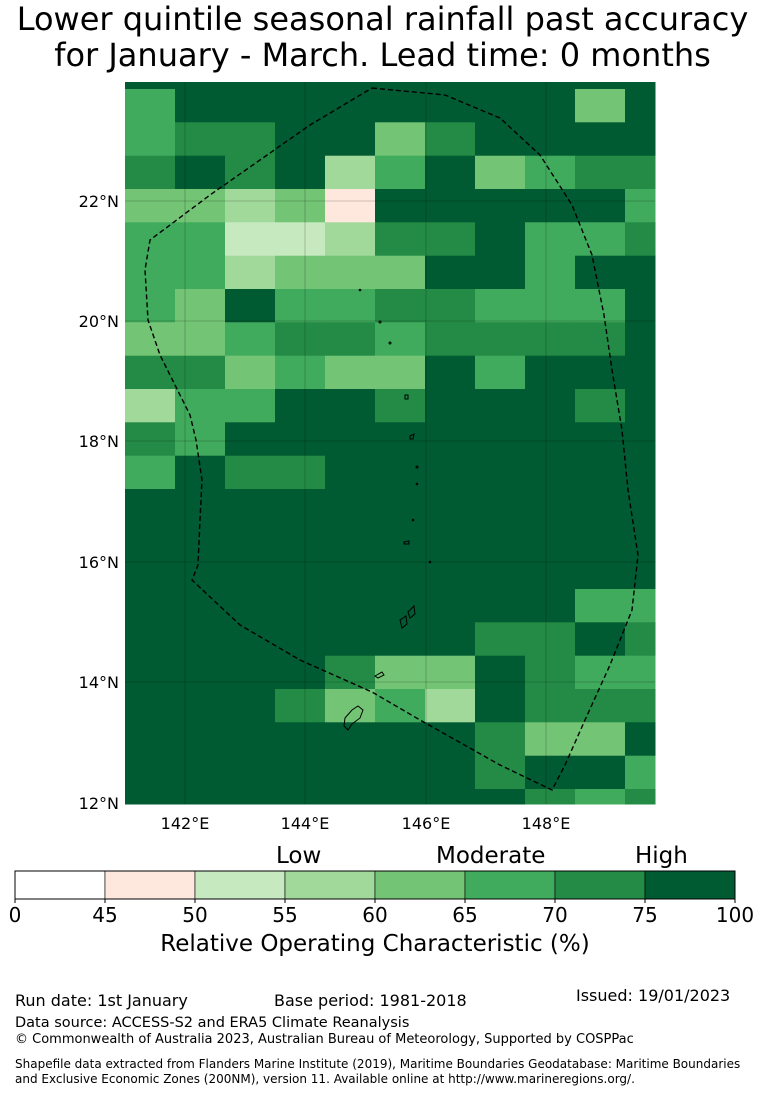  What do you see at coordinates (375, 944) in the screenshot?
I see `colorbar-title: Relative Operating Characteristic (%)` at bounding box center [375, 944].